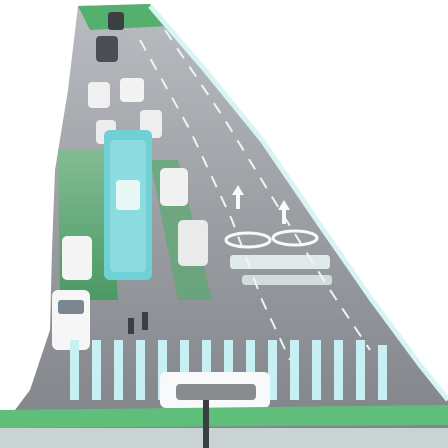 This screenshot has height=448, width=448. I want to click on road-marking-text-block, so click(280, 262).